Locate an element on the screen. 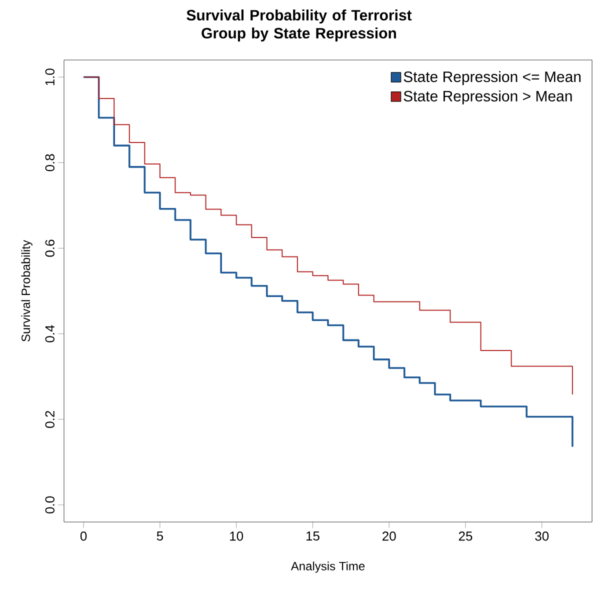 Image resolution: width=593 pixels, height=596 pixels. x-tick-label: 25 is located at coordinates (465, 536).